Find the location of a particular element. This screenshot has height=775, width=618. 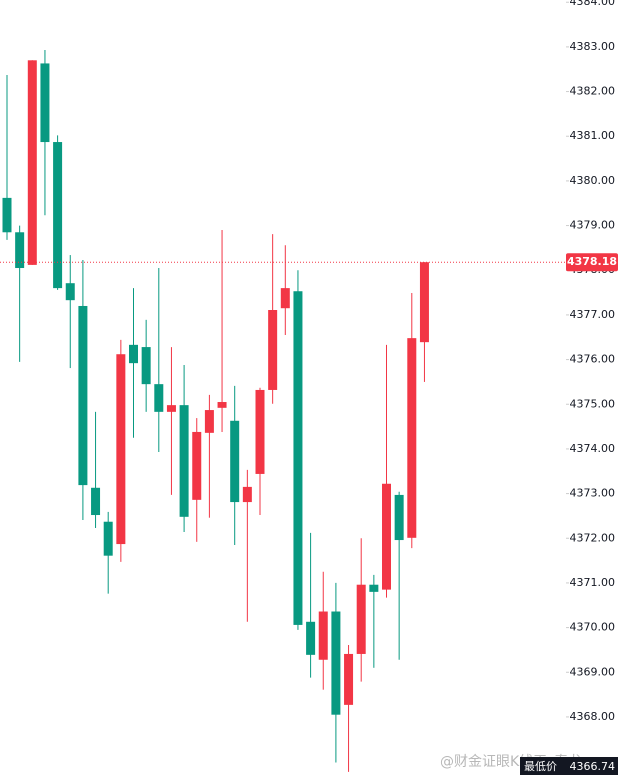

y-tick-label: 4371.00 is located at coordinates (593, 582).